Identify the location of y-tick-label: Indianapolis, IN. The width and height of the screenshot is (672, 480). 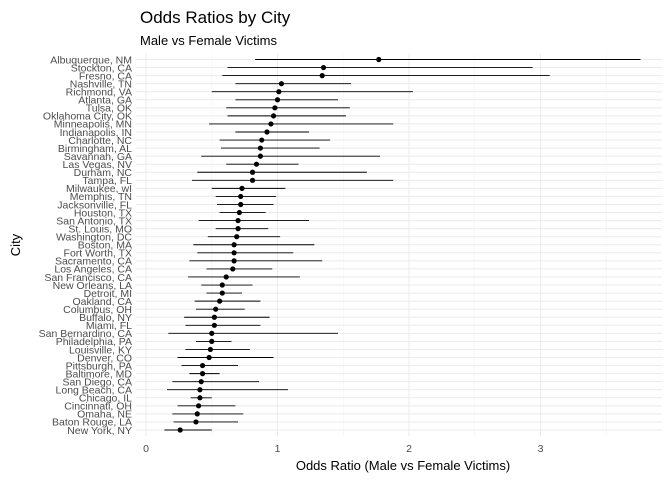
(96, 133).